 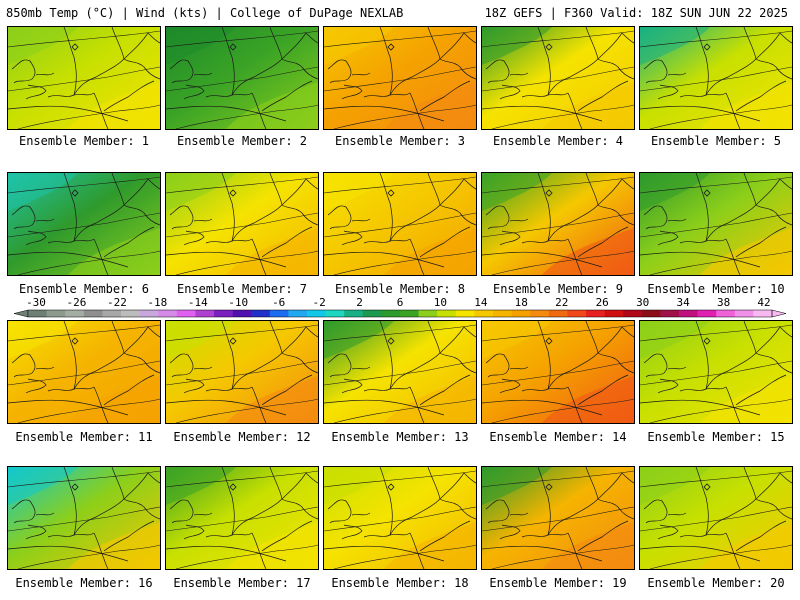 What do you see at coordinates (683, 302) in the screenshot?
I see `colorbar-tick-label: 34` at bounding box center [683, 302].